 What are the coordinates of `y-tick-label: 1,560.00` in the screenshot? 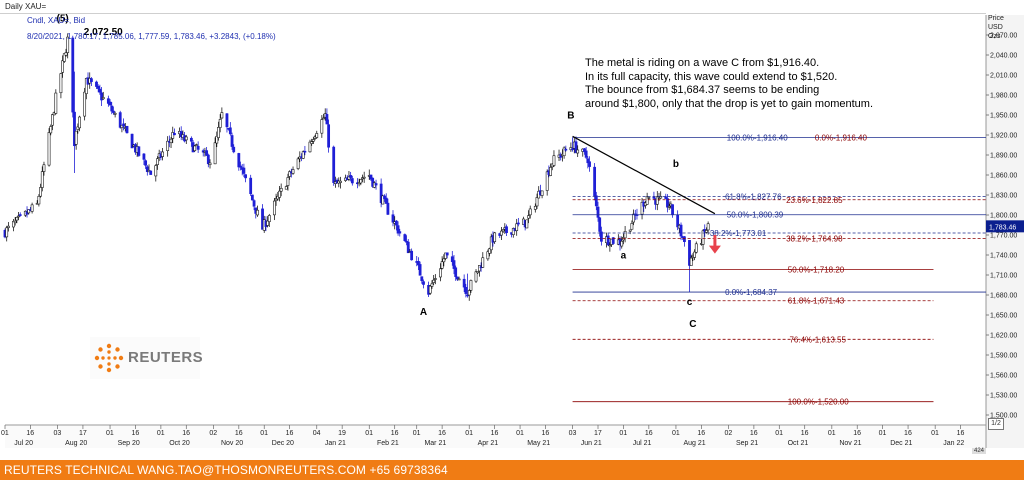 It's located at (1003, 376).